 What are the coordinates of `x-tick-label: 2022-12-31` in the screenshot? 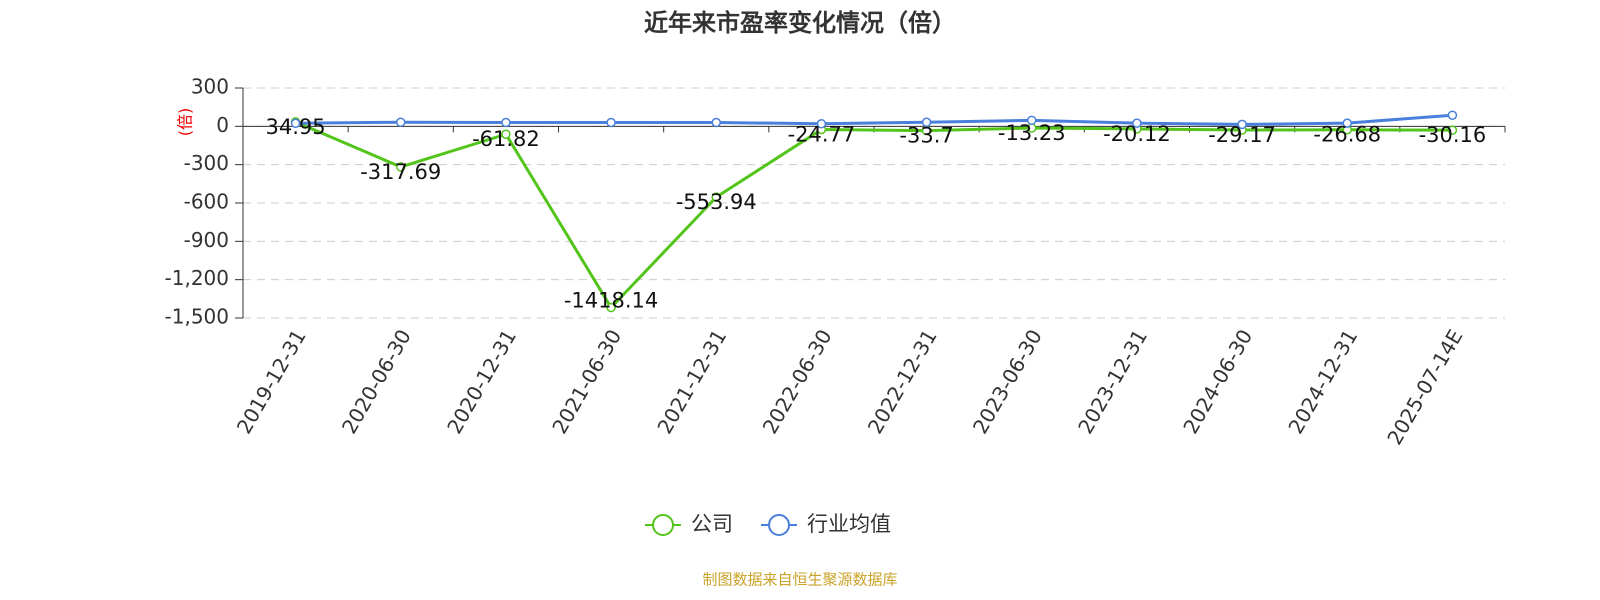 It's located at (902, 381).